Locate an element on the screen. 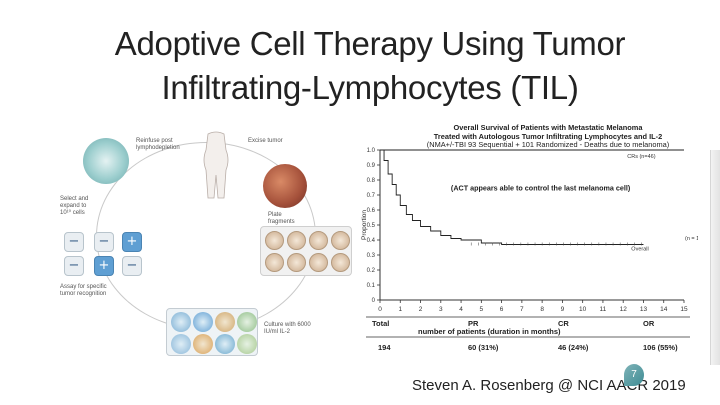  x-tick-label: 1 is located at coordinates (400, 309).